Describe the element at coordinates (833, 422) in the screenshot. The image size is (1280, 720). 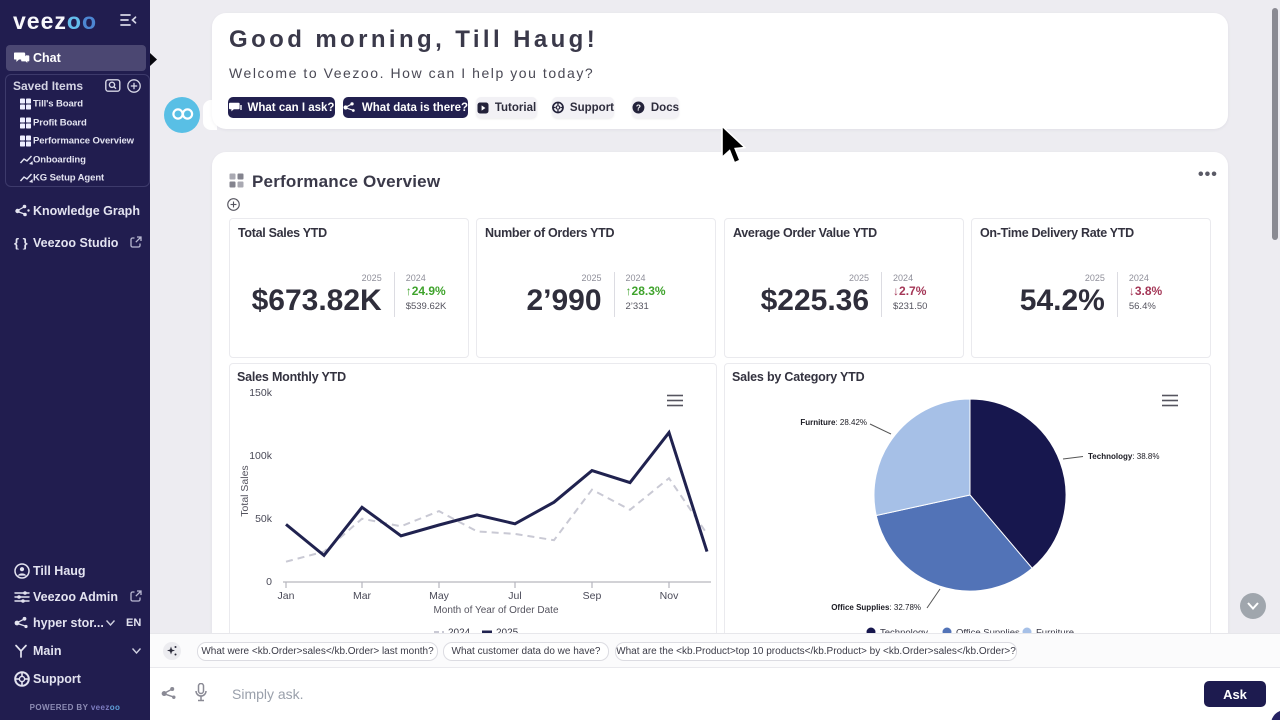
I see `svg-text: Furniture: 28.42%` at that location.